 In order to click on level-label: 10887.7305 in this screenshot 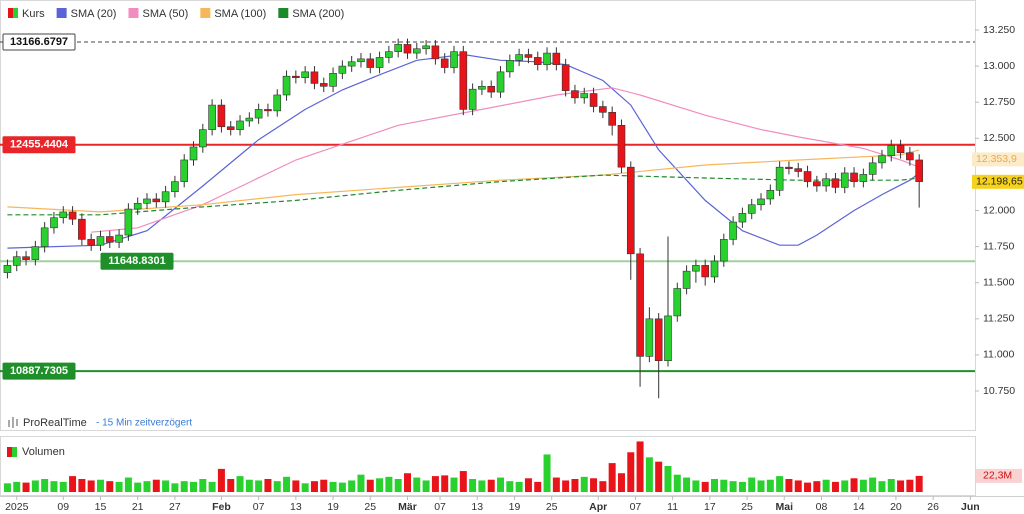, I will do `click(39, 371)`.